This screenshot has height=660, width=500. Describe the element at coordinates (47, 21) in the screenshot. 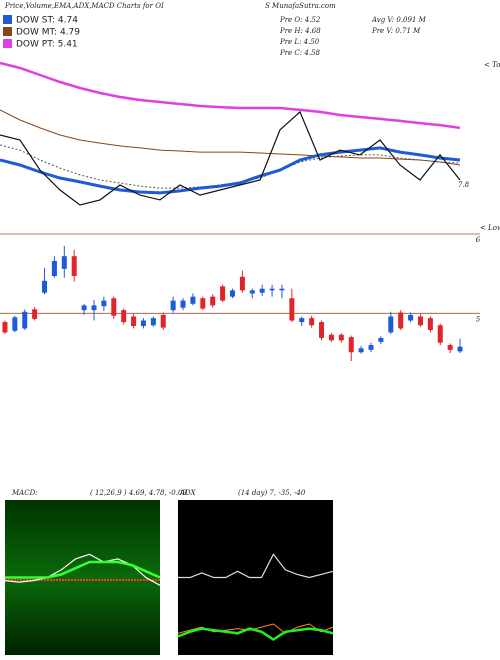

I see `legend-entry: DOW ST: 4.74` at that location.